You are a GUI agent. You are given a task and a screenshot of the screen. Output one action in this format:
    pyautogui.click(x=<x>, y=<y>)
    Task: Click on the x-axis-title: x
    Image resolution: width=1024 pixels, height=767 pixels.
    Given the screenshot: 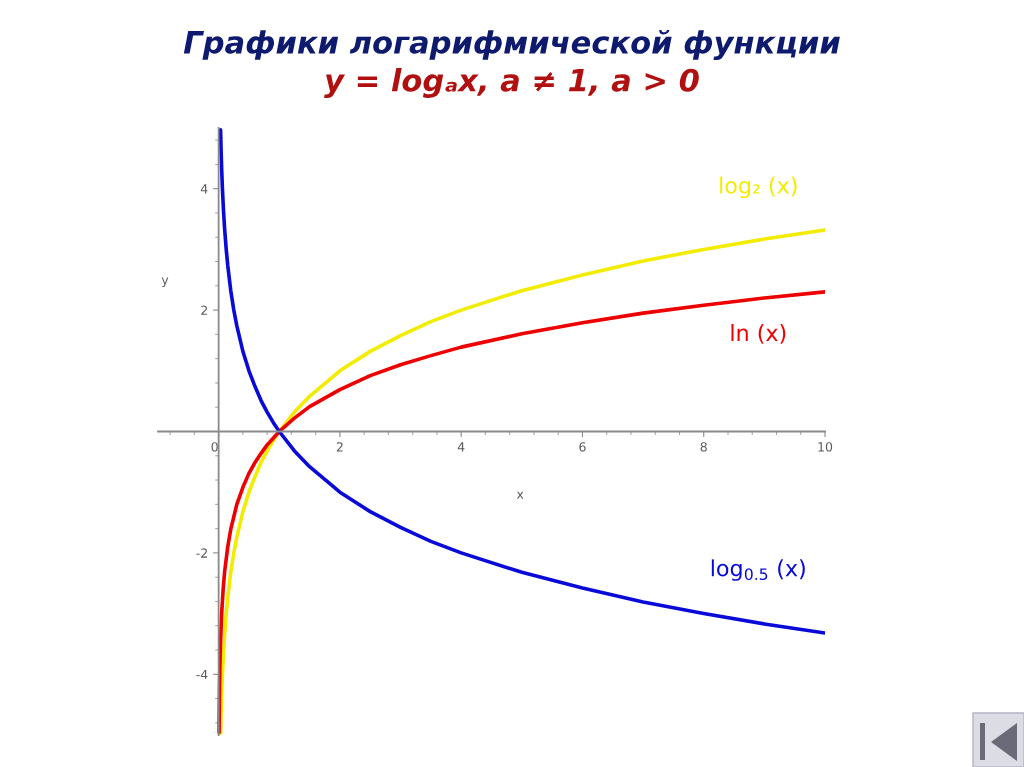 What is the action you would take?
    pyautogui.click(x=520, y=495)
    